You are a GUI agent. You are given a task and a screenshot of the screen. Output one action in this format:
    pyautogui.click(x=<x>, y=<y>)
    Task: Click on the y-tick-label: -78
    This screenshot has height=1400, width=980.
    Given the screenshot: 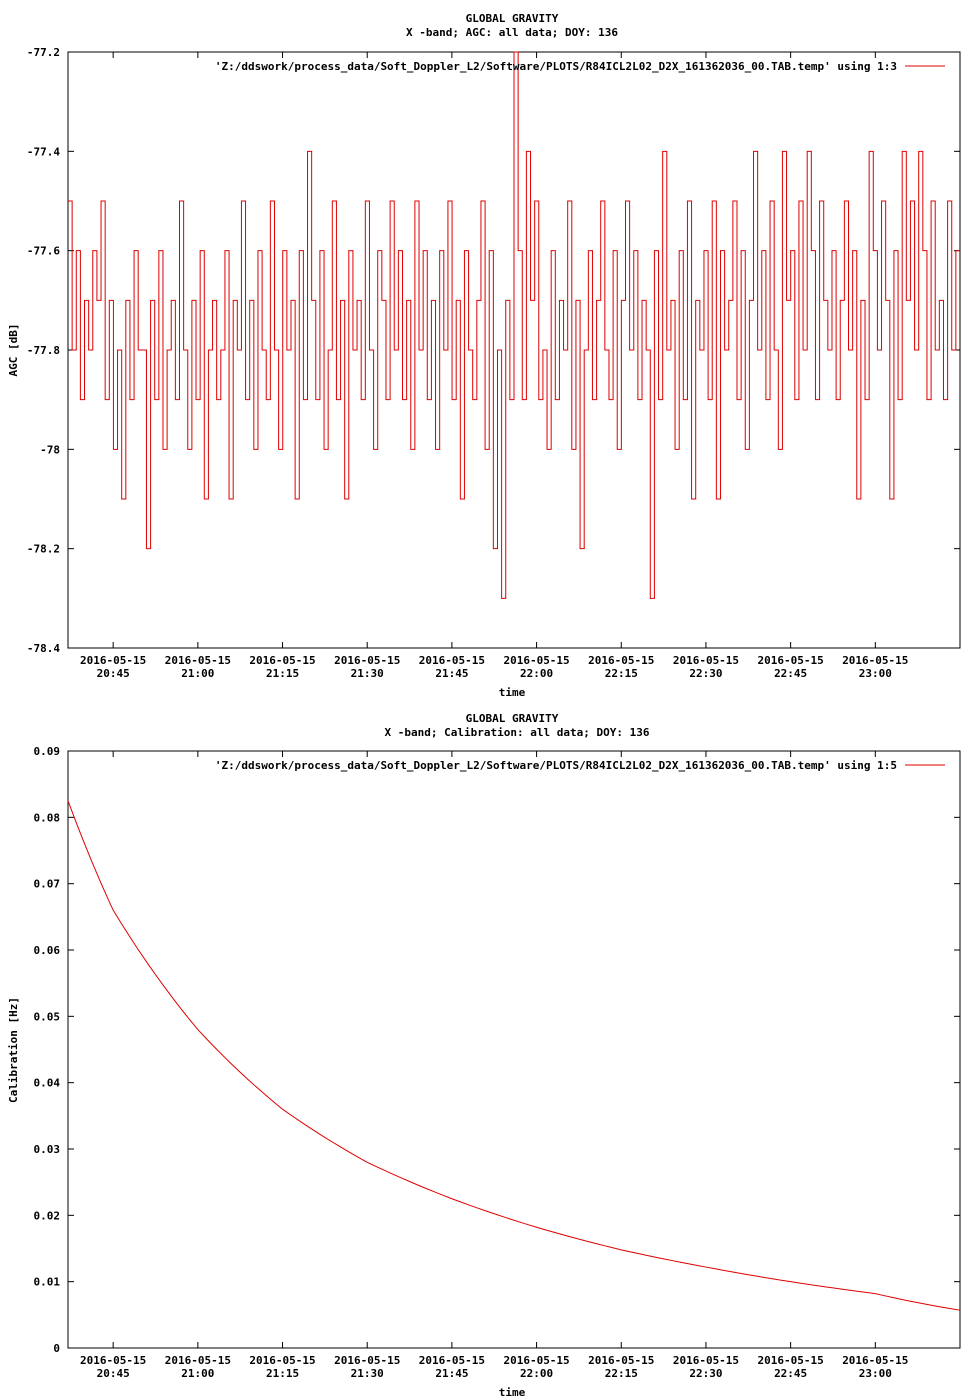 What is the action you would take?
    pyautogui.click(x=50, y=449)
    